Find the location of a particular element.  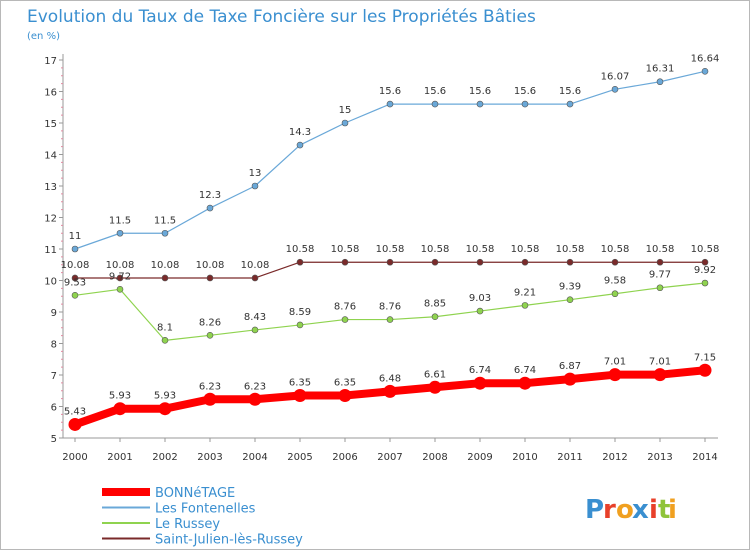

data-label: 9.72 is located at coordinates (120, 276).